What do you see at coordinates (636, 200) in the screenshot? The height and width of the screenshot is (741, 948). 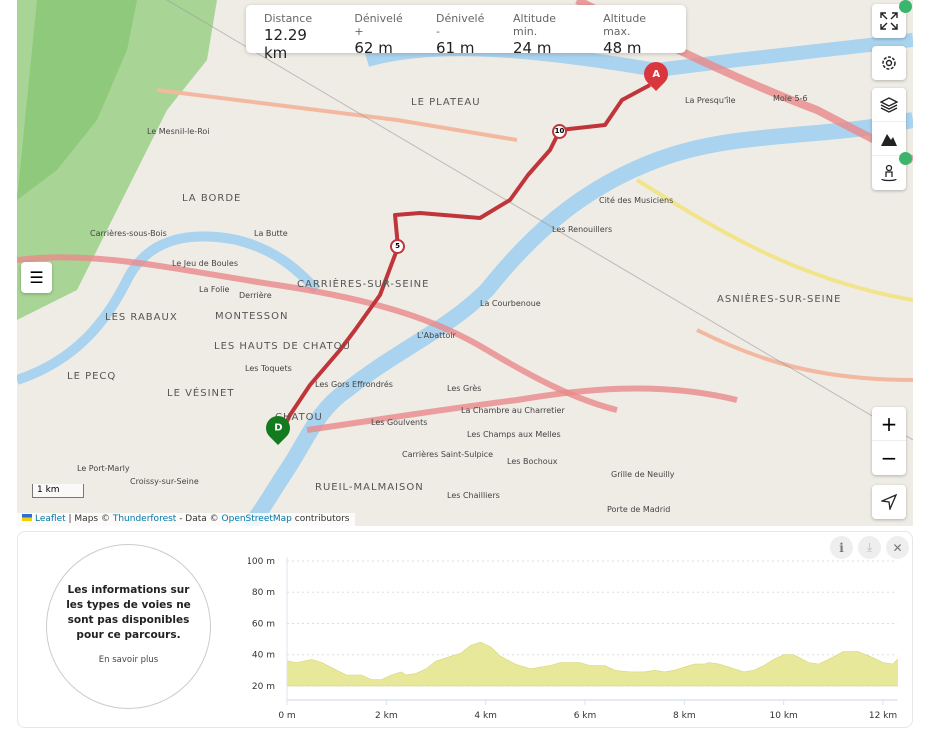 I see `place-label: Cité des Musiciens` at bounding box center [636, 200].